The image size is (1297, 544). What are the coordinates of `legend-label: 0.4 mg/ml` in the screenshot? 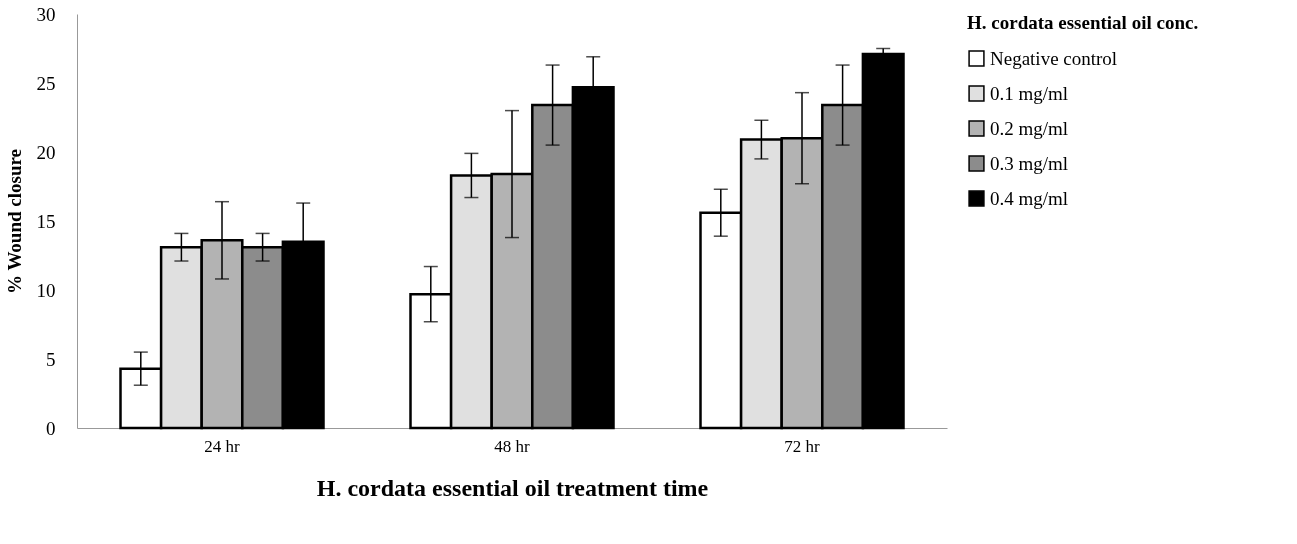 It's located at (1029, 198).